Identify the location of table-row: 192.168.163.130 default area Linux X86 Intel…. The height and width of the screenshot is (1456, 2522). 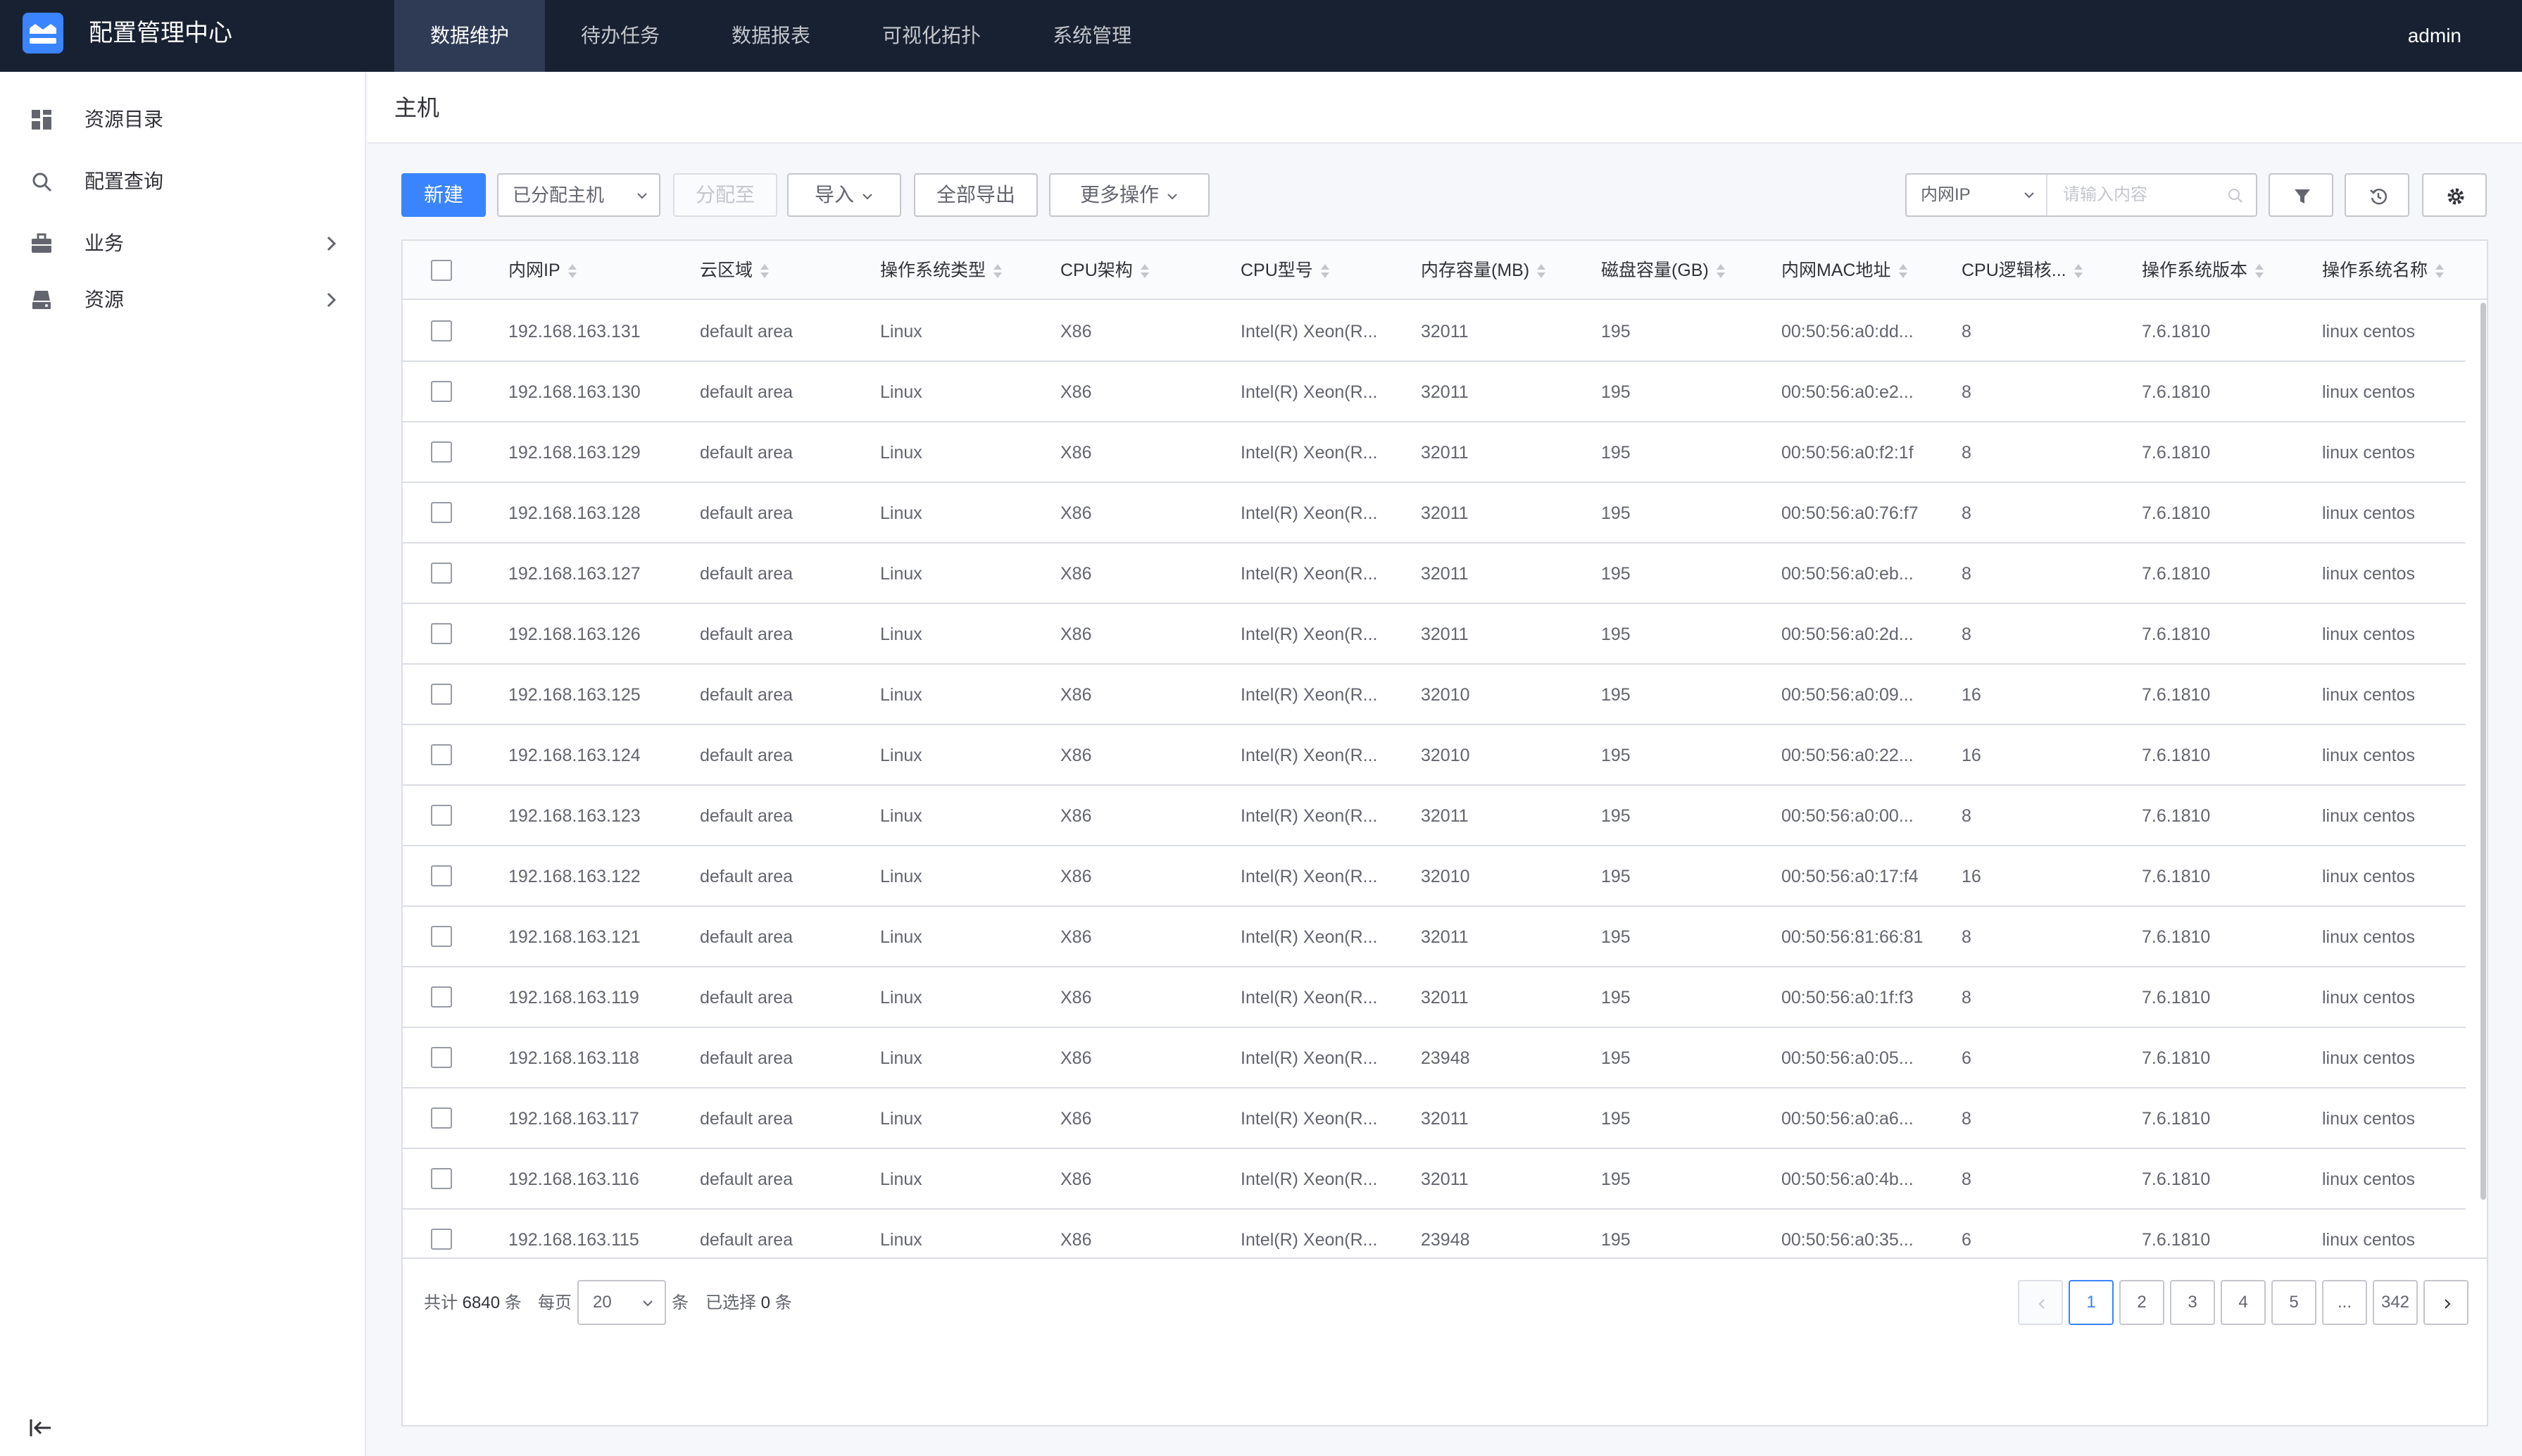
(1434, 392).